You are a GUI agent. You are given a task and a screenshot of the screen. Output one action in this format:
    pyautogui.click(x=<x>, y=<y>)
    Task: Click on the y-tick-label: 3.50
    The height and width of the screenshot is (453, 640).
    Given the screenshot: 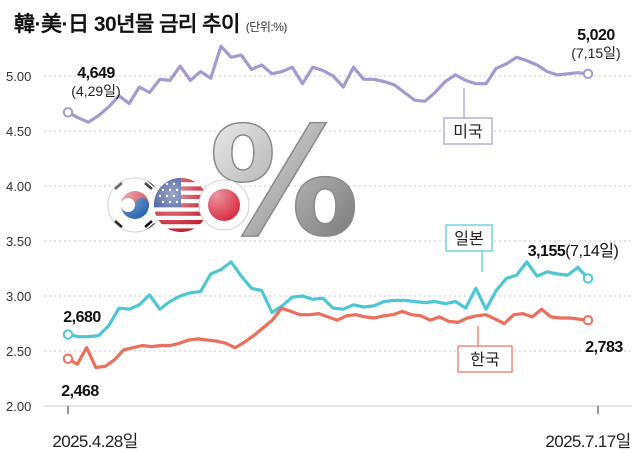 What is the action you would take?
    pyautogui.click(x=18, y=241)
    